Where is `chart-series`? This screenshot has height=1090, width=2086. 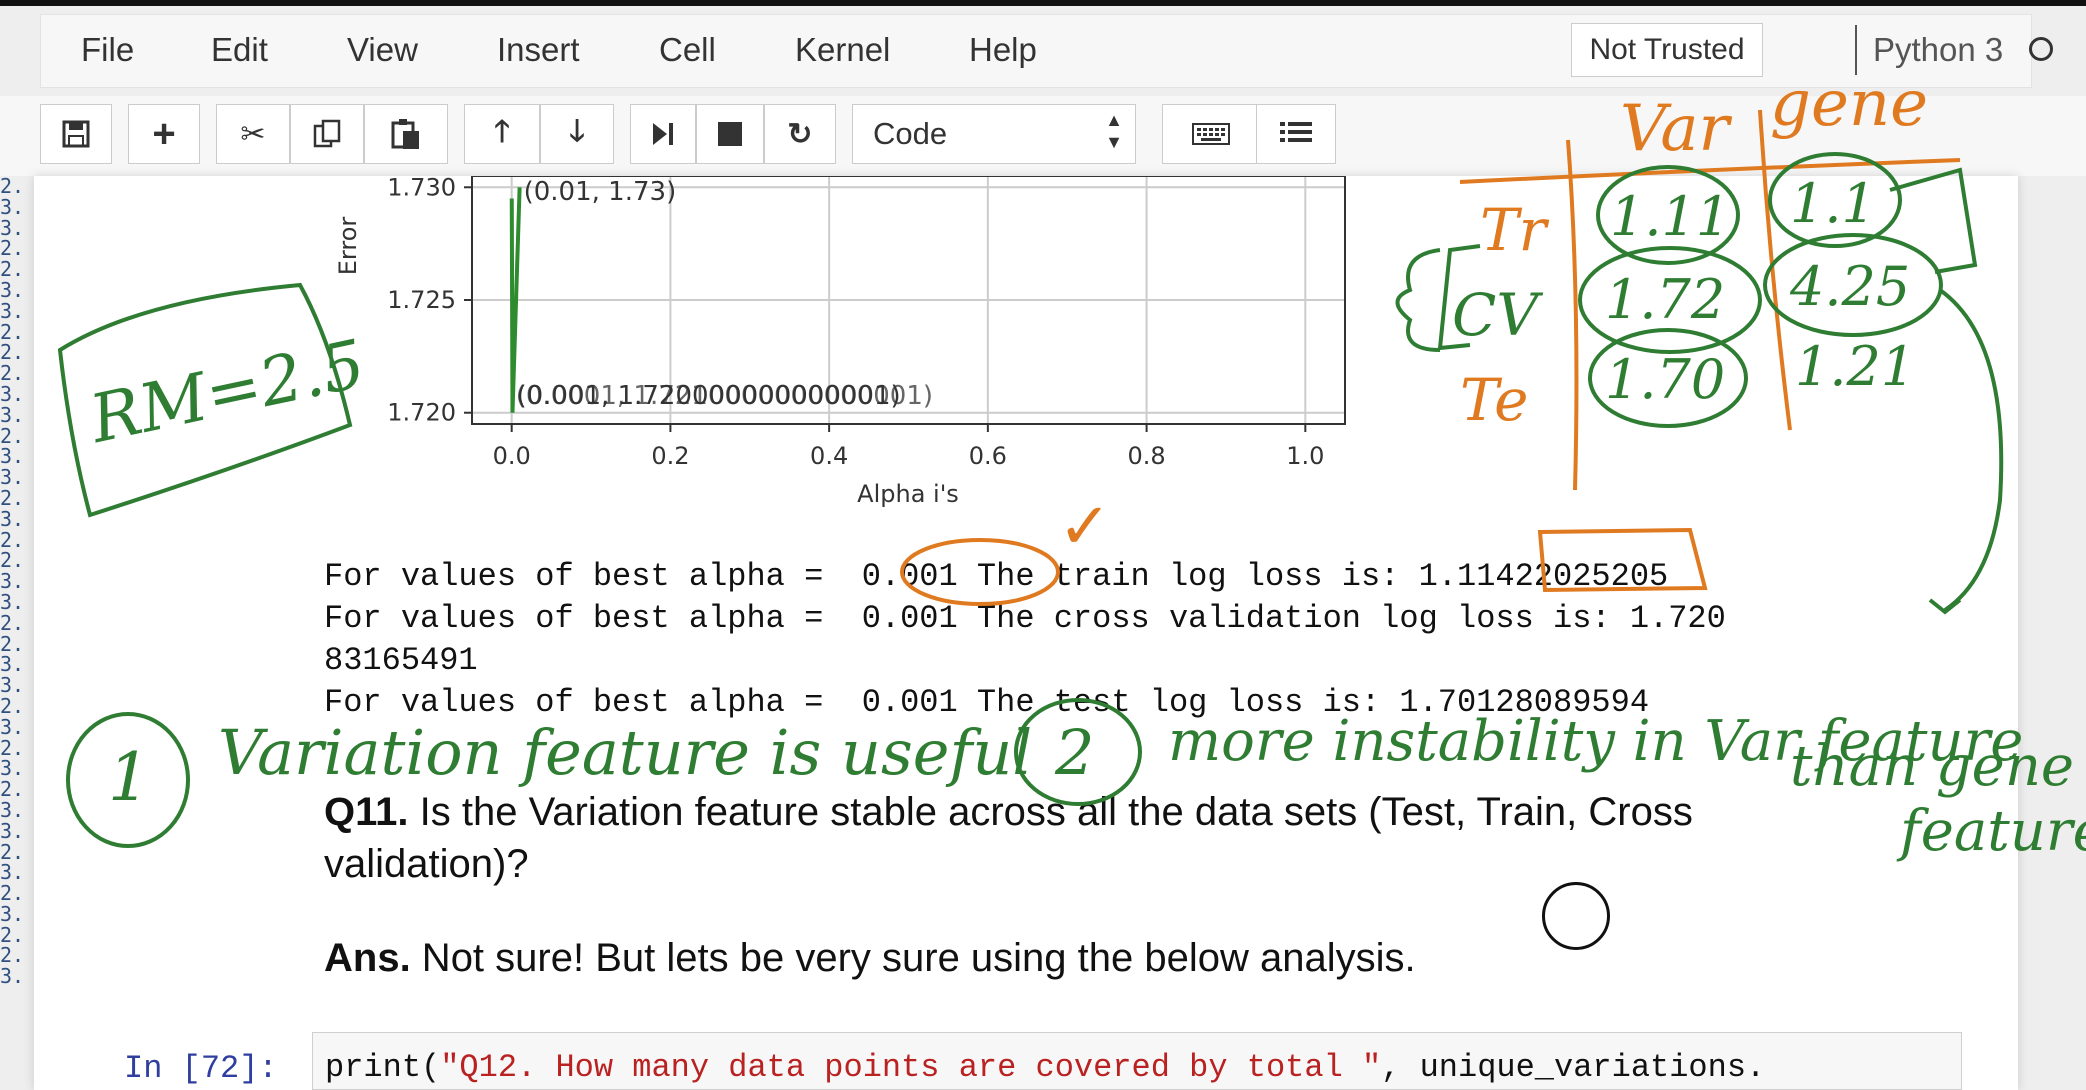 chart-series is located at coordinates (515, 300).